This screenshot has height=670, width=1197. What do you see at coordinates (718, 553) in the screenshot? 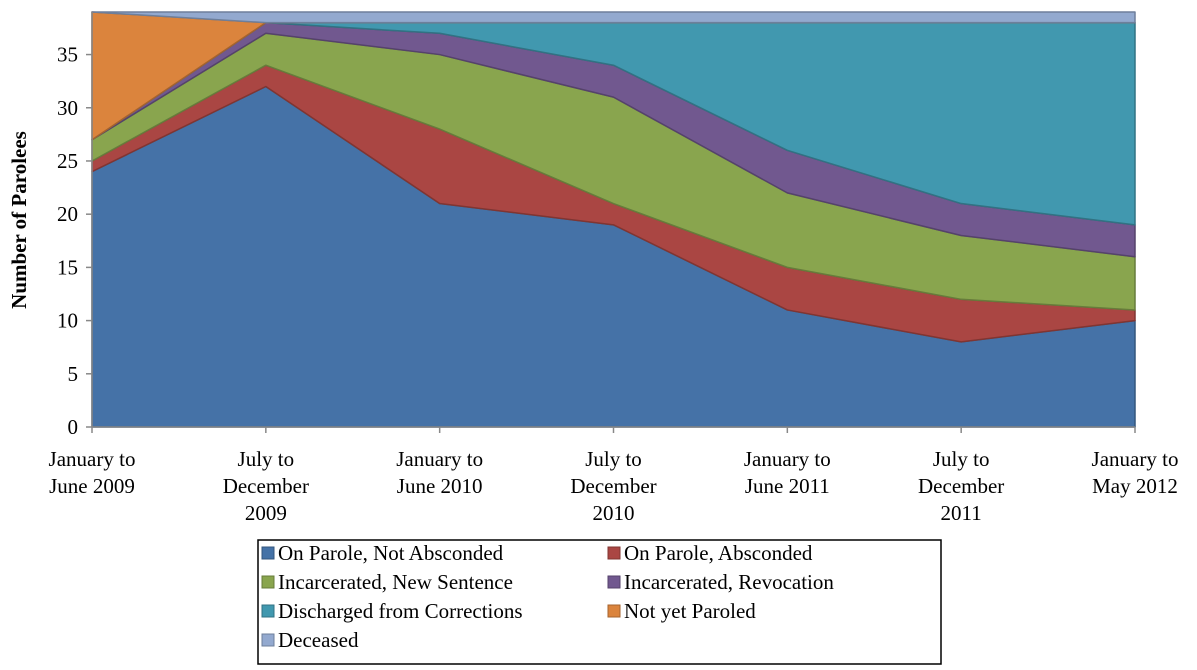
I see `legend-label: On Parole, Absconded` at bounding box center [718, 553].